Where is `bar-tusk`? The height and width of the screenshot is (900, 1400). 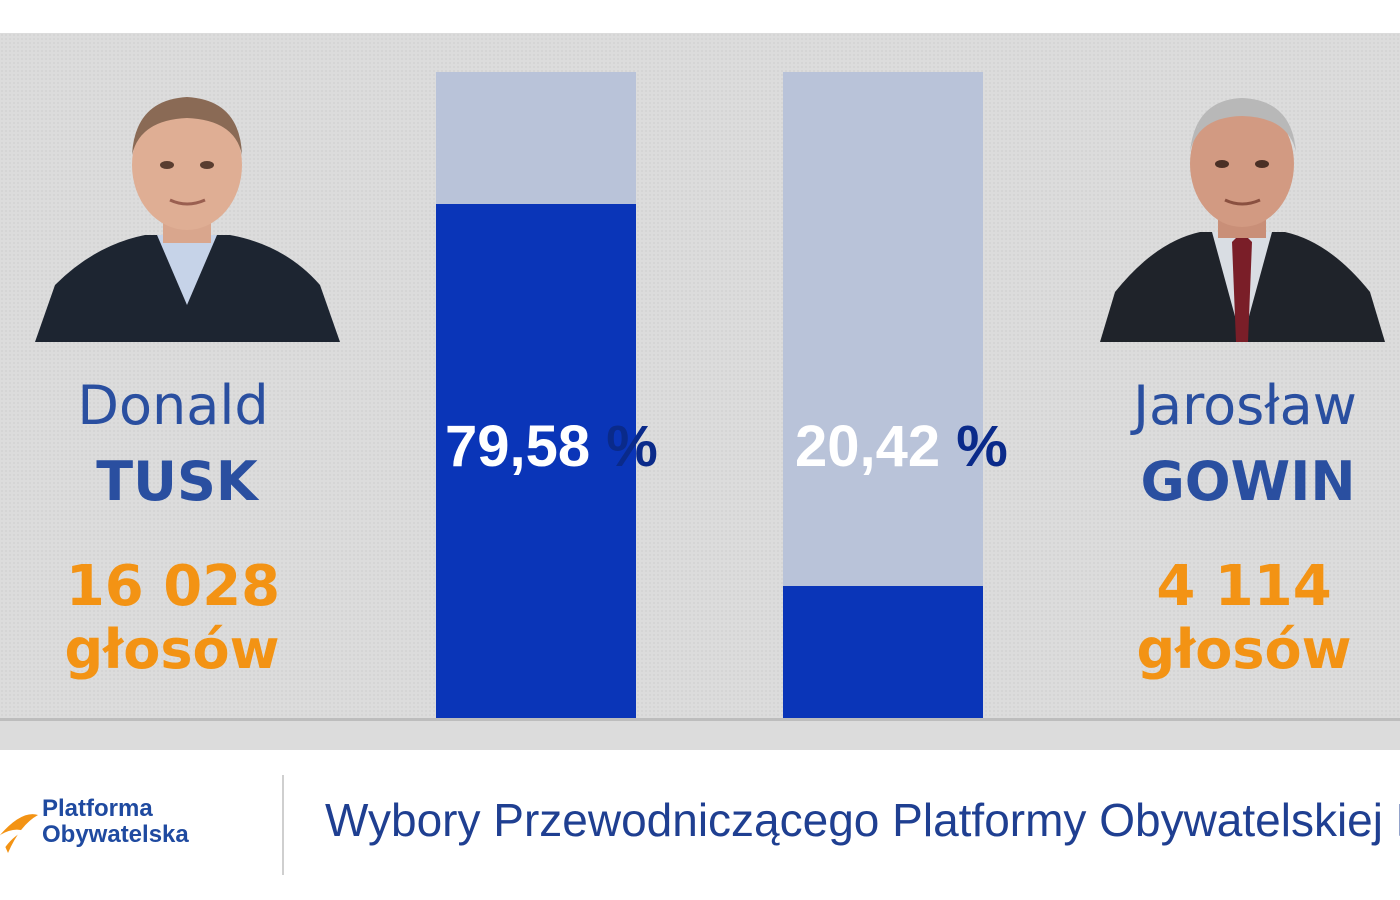 bar-tusk is located at coordinates (536, 460).